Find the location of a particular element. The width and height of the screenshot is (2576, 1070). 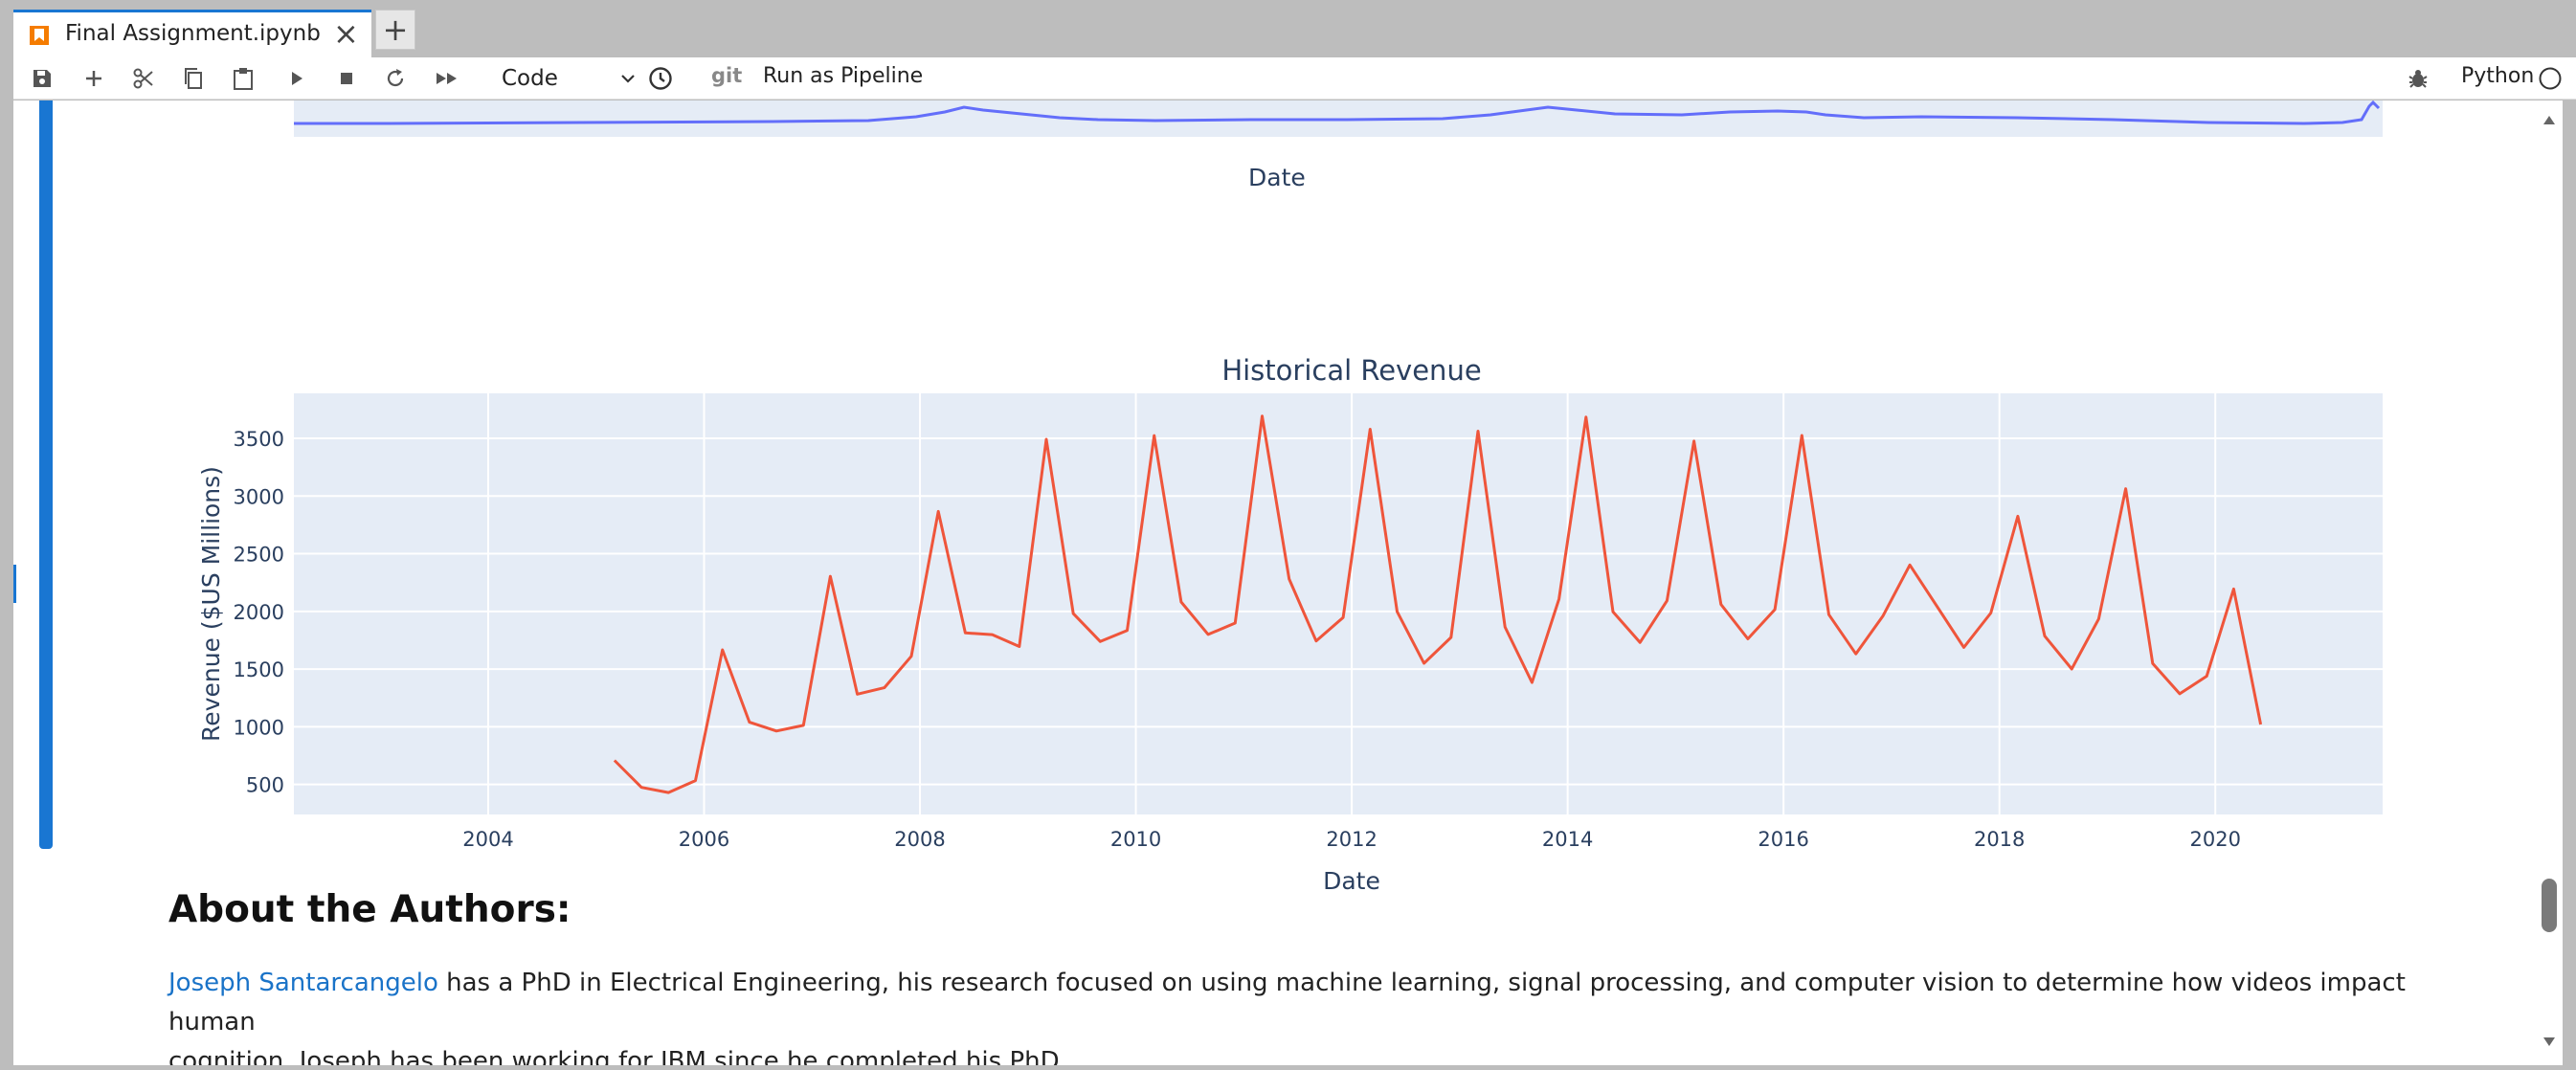

y-tick-label: 2000 is located at coordinates (259, 613).